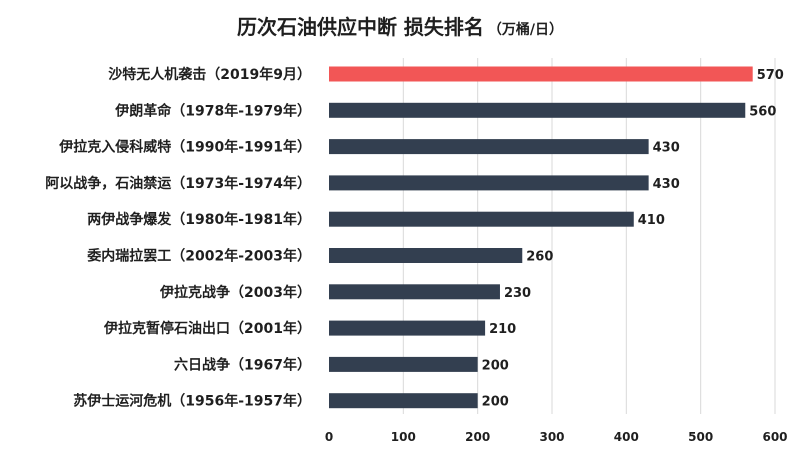 The height and width of the screenshot is (450, 800). Describe the element at coordinates (198, 256) in the screenshot. I see `category-label: 委内瑞拉罢工（2002年-2003年）` at that location.